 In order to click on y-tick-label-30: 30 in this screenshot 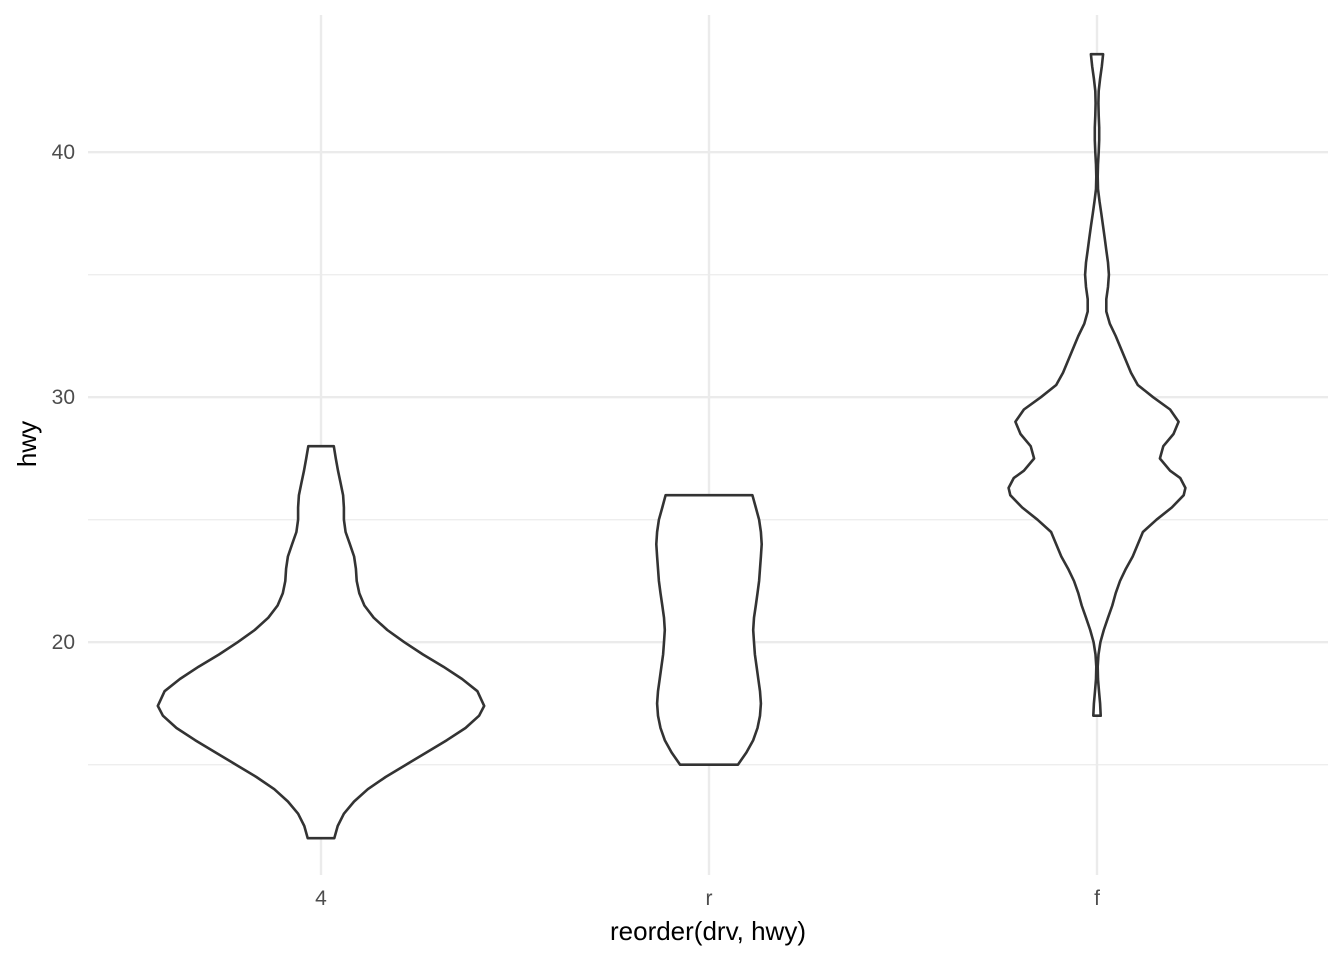, I will do `click(63, 397)`.